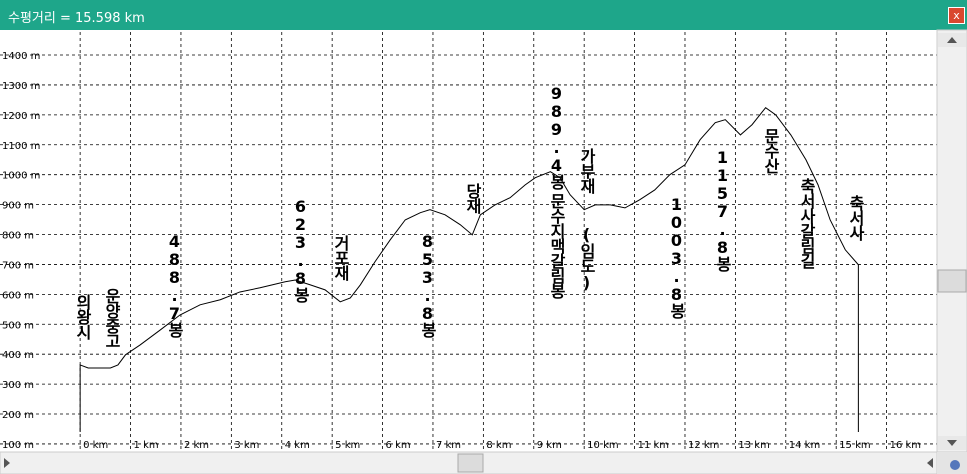 The height and width of the screenshot is (474, 967). Describe the element at coordinates (18, 415) in the screenshot. I see `y-tick-label: 200 m` at that location.